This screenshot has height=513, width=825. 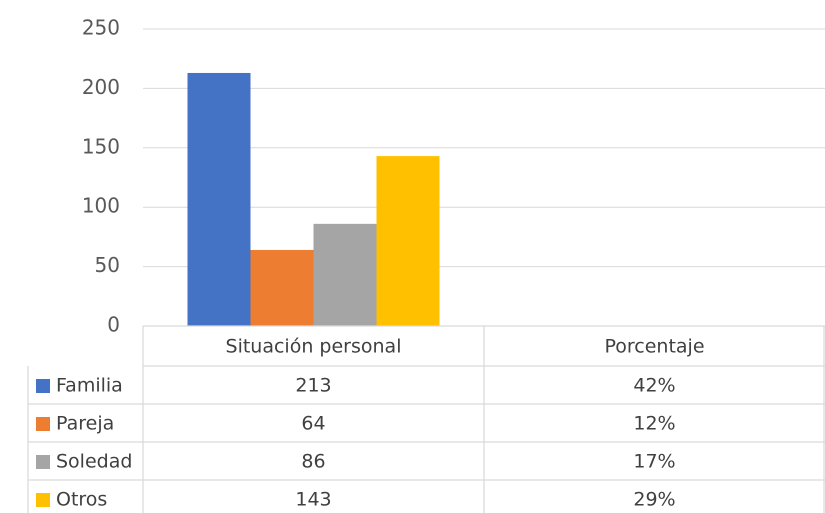 I want to click on y-tick-label: 150, so click(x=101, y=146).